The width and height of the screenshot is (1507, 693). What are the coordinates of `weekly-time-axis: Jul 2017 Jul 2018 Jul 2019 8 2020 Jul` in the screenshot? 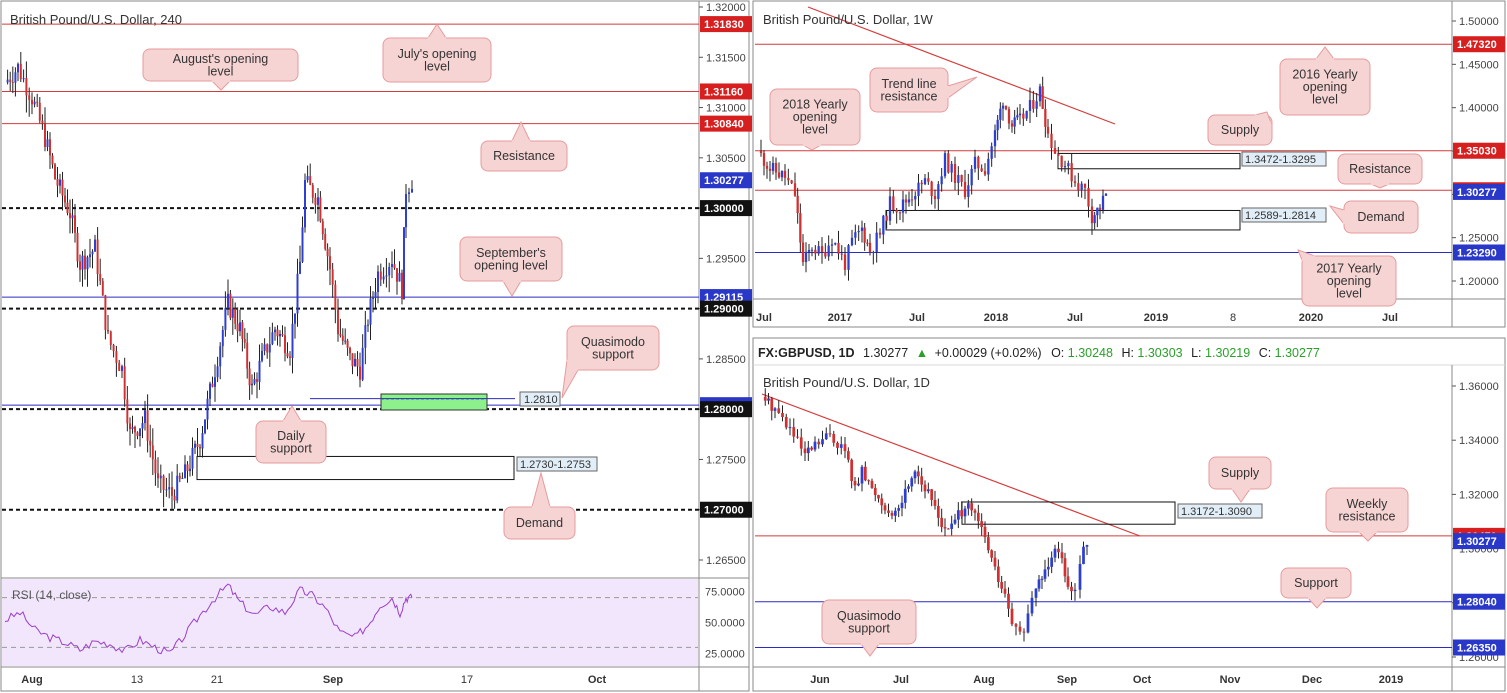 It's located at (1077, 318).